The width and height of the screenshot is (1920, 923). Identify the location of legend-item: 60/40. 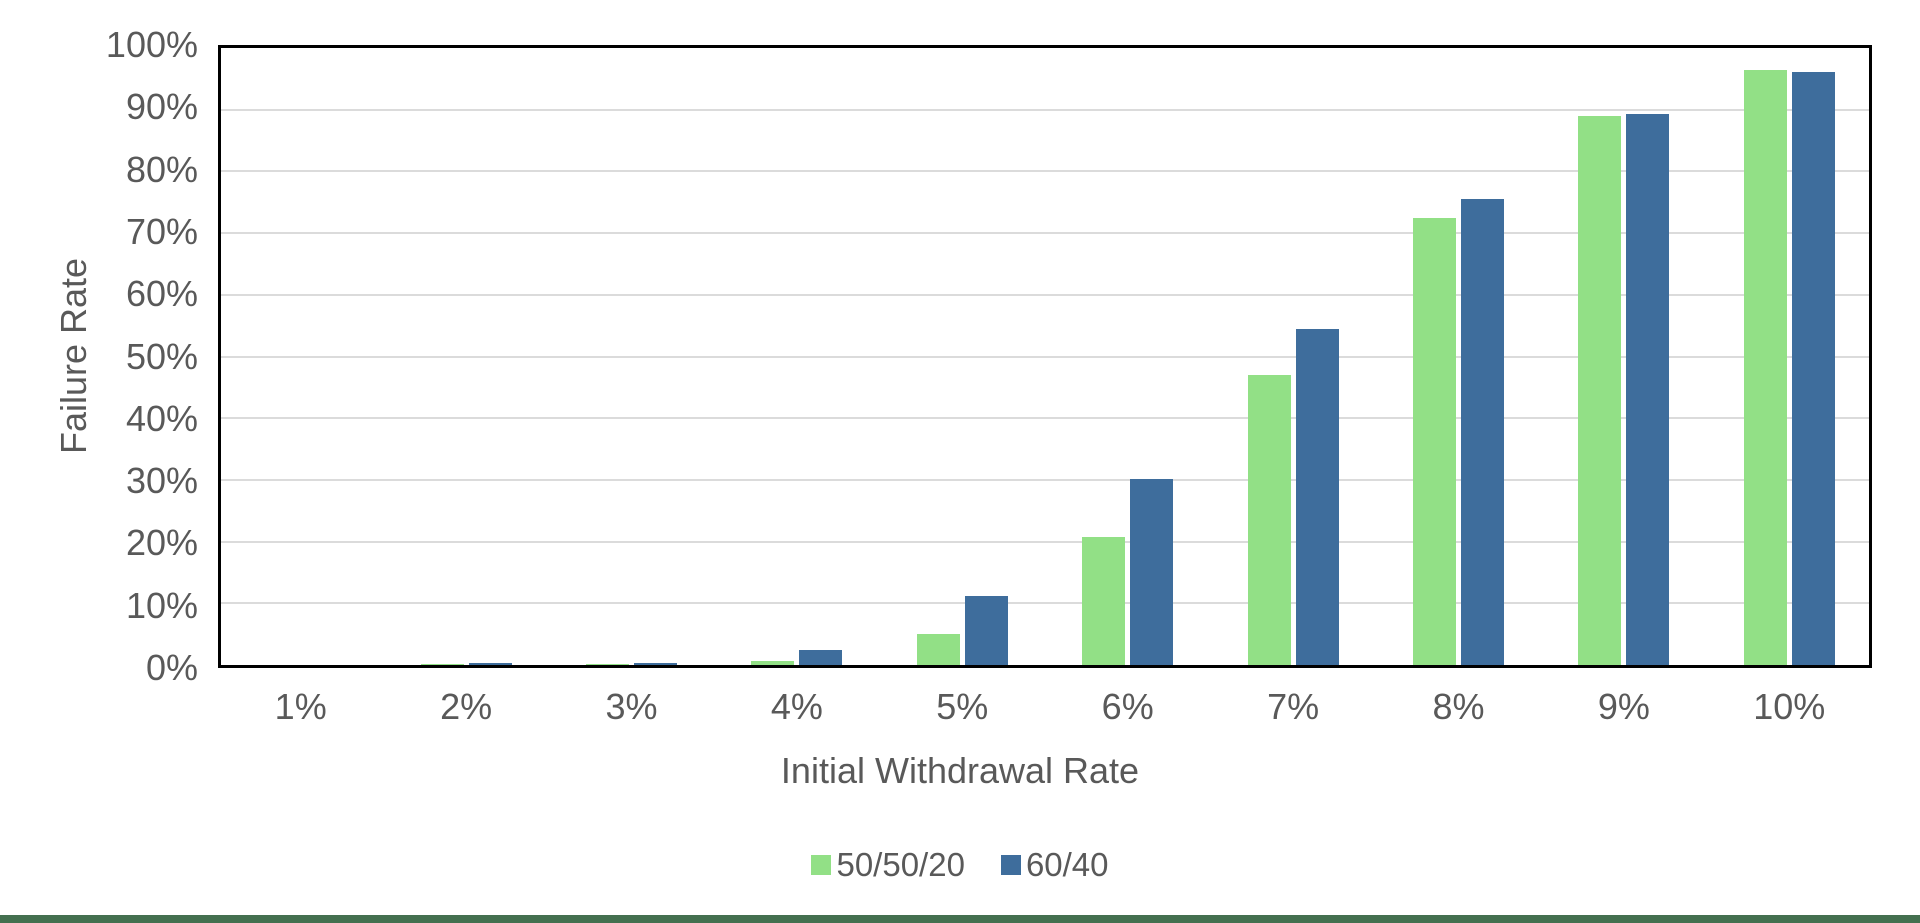
(1054, 865).